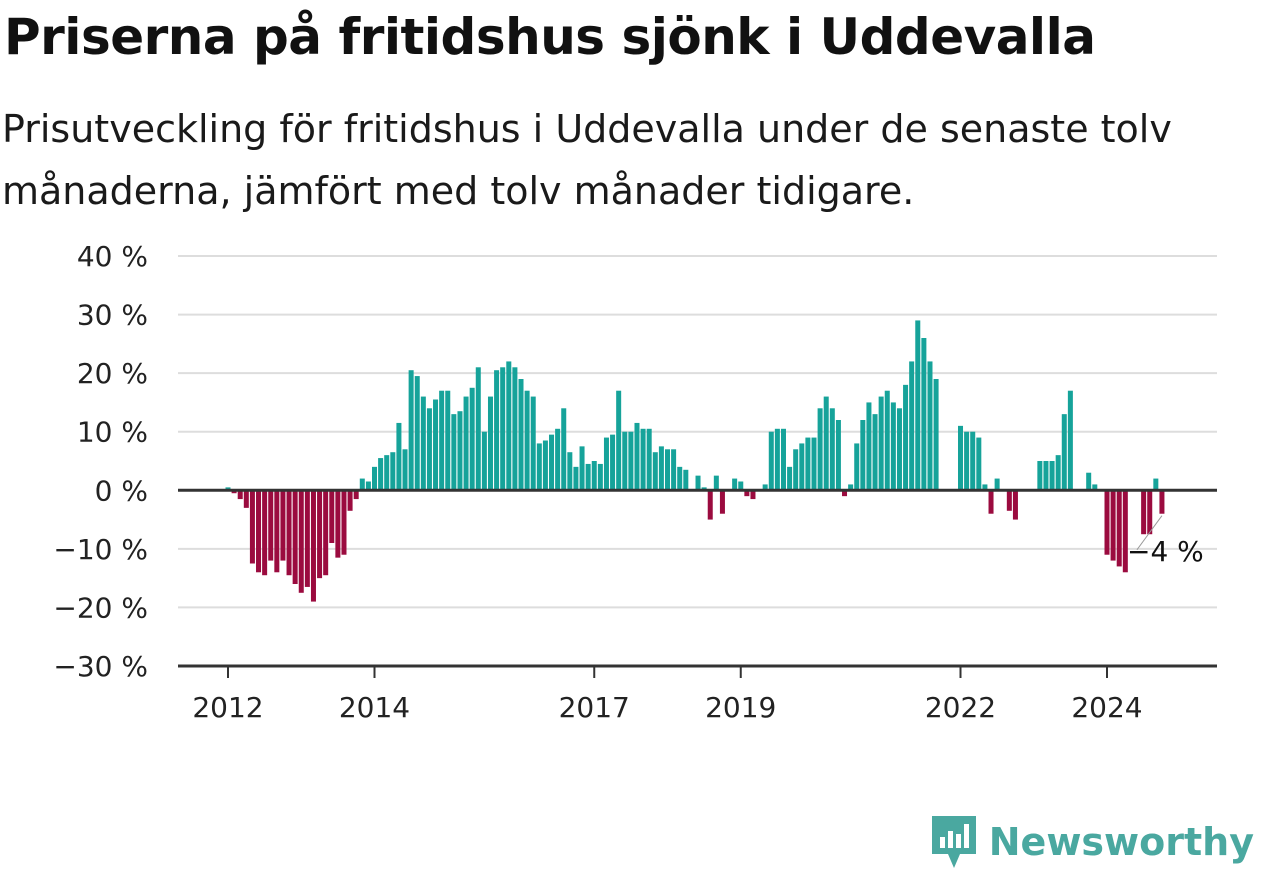 This screenshot has height=879, width=1262. Describe the element at coordinates (1121, 842) in the screenshot. I see `brand-name: Newsworthy` at that location.